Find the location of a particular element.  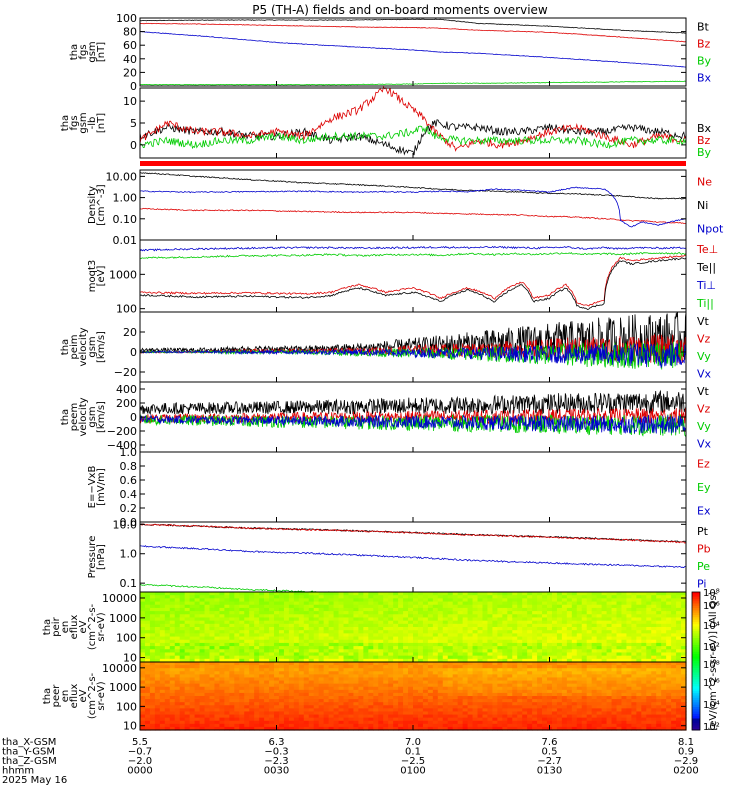

legend-By: By is located at coordinates (704, 152).